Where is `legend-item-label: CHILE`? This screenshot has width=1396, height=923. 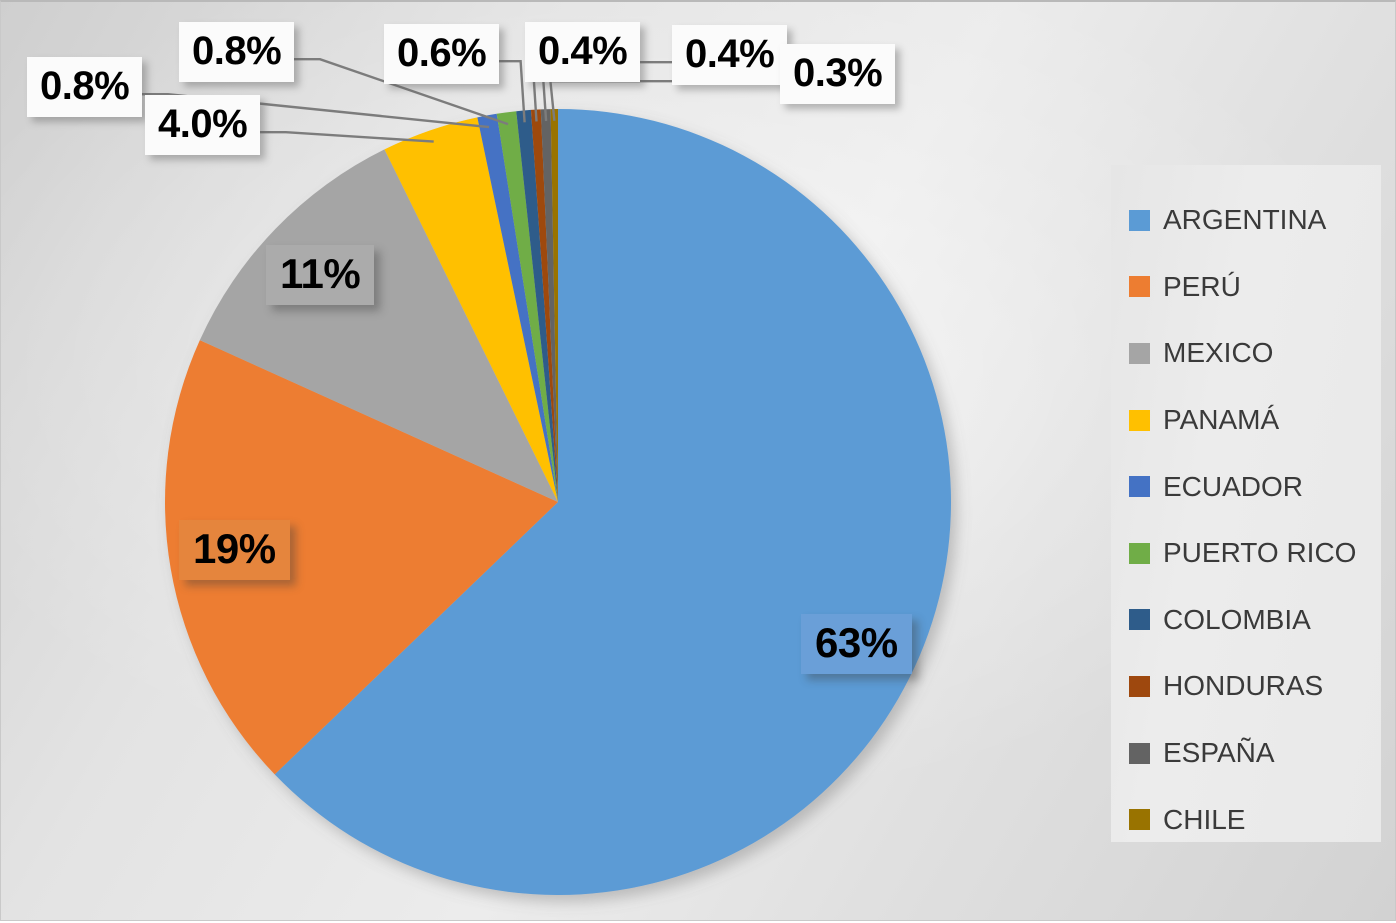
legend-item-label: CHILE is located at coordinates (1204, 819).